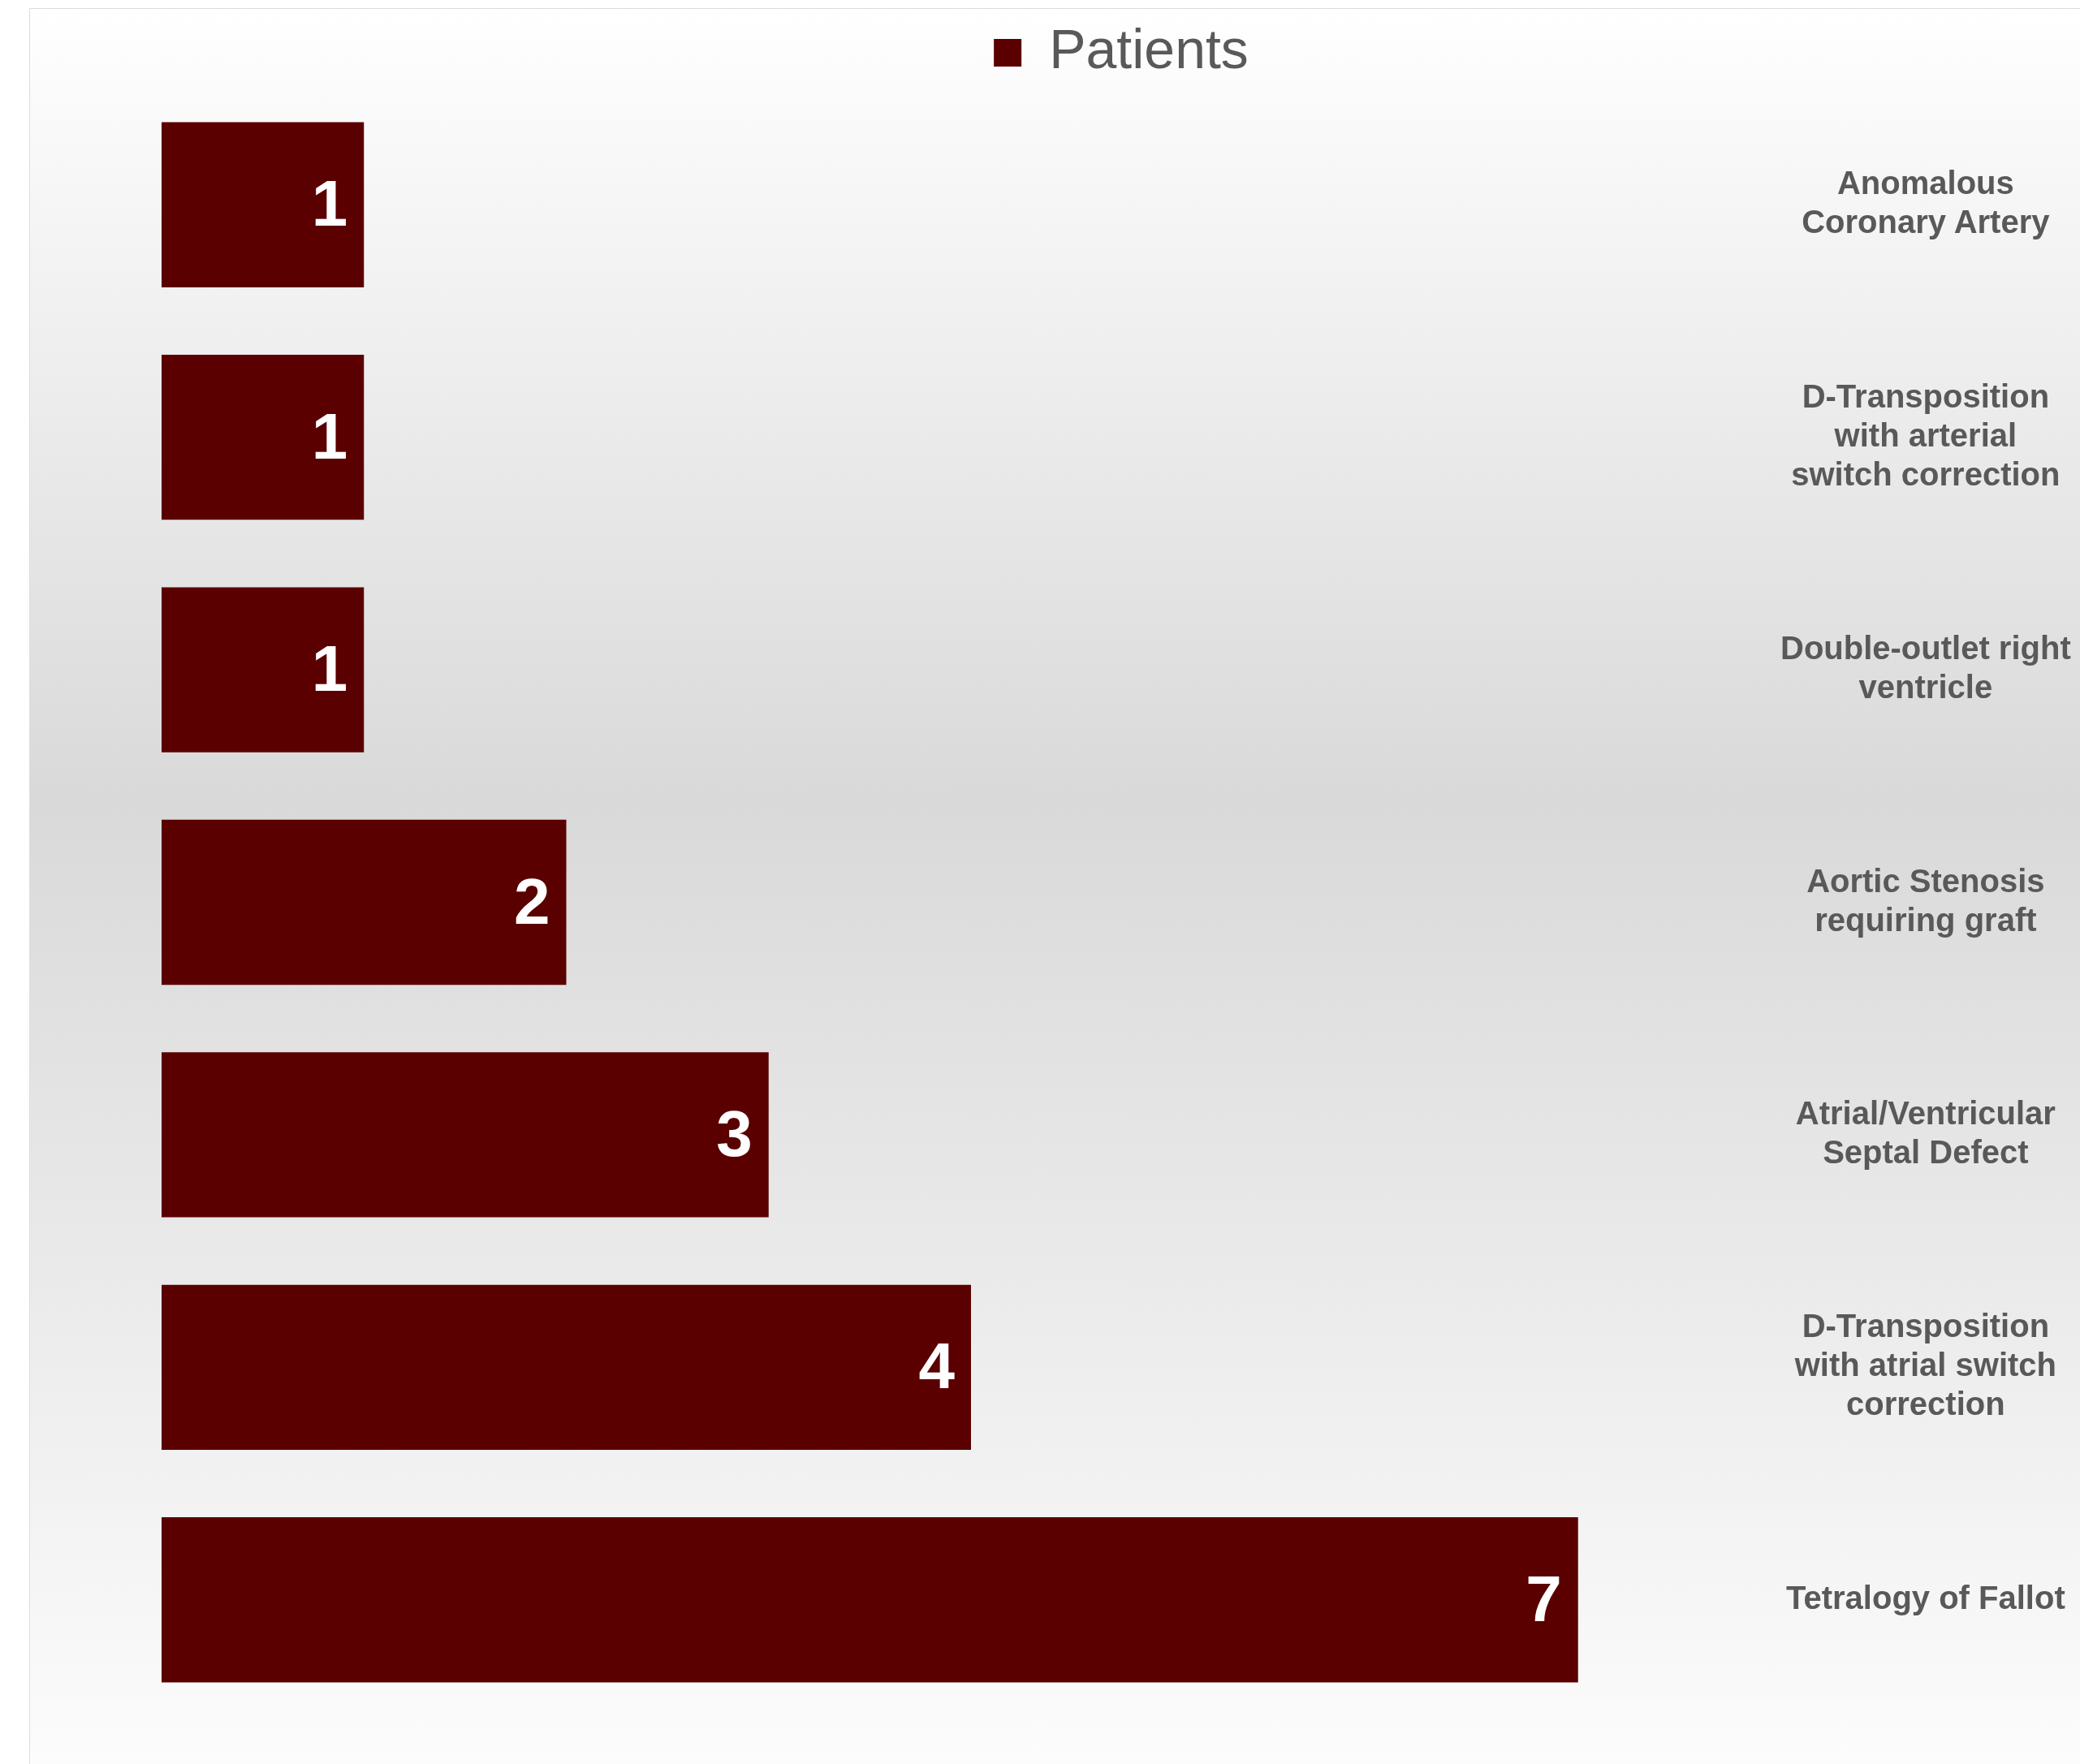  I want to click on data-label: 2, so click(532, 901).